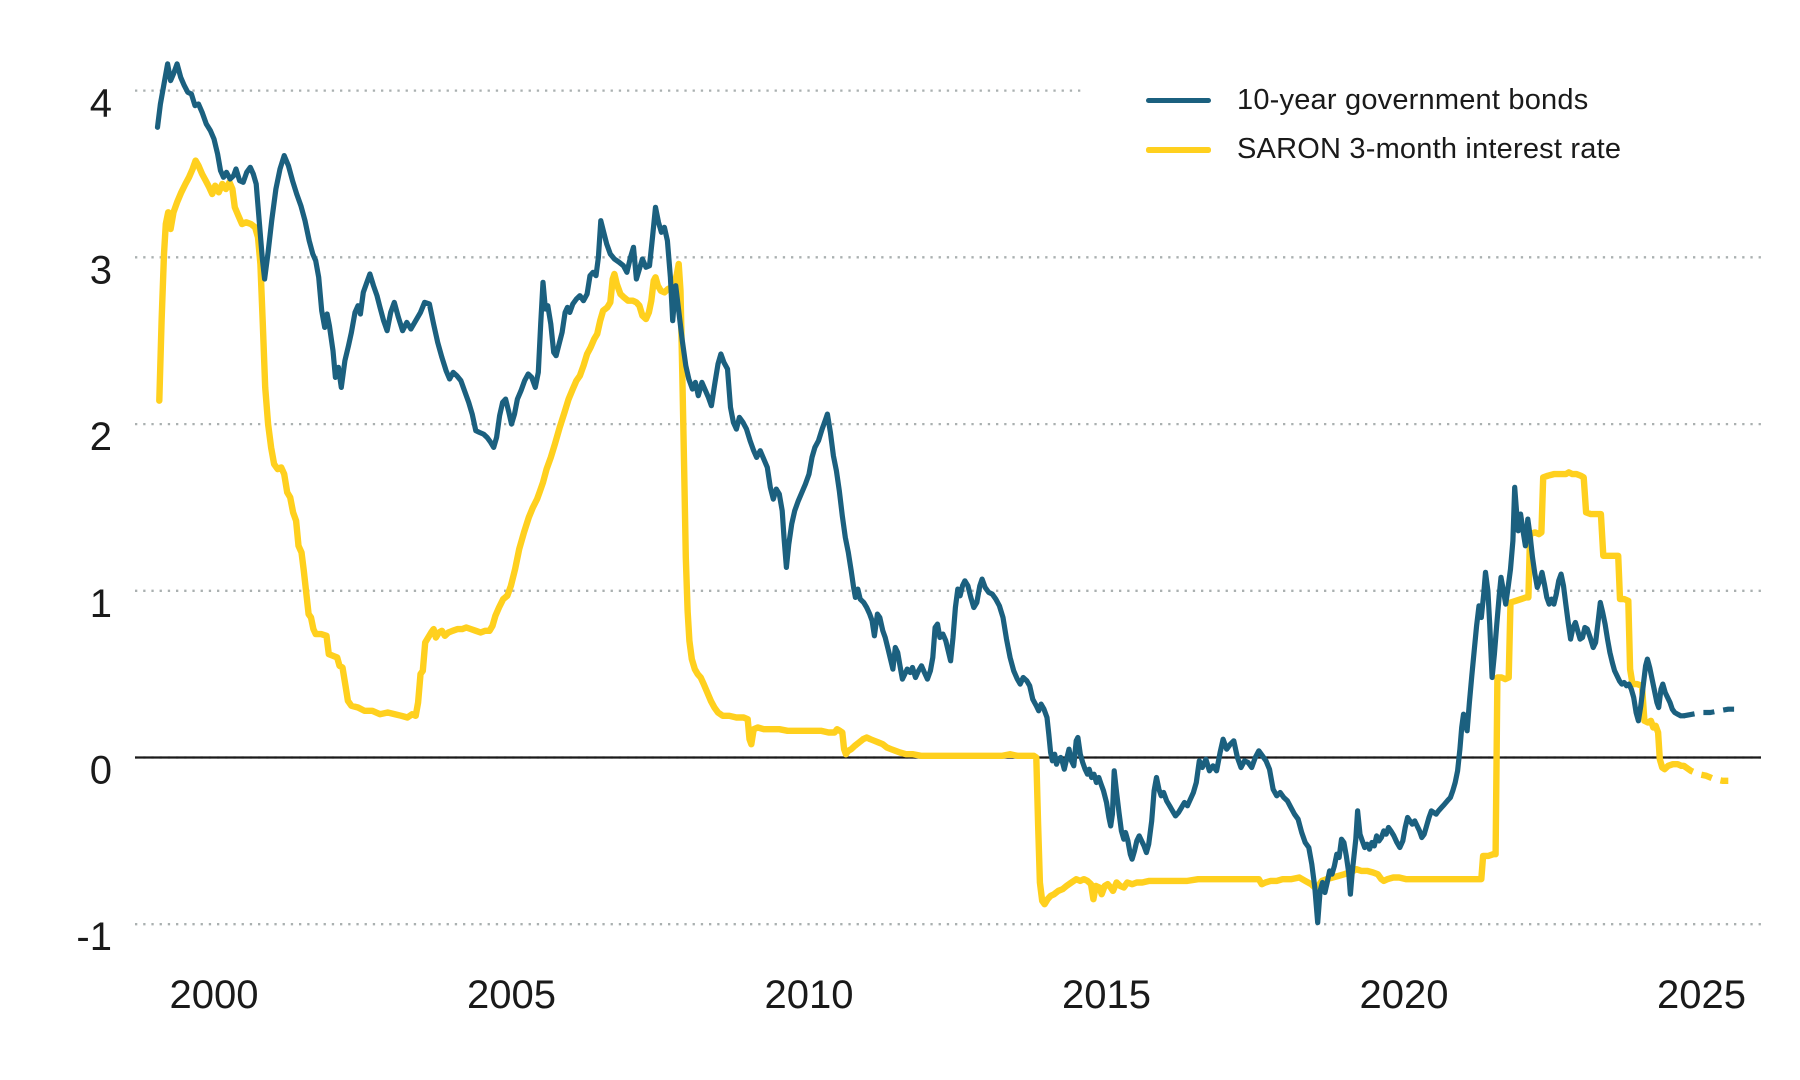 Image resolution: width=1800 pixels, height=1080 pixels. Describe the element at coordinates (101, 604) in the screenshot. I see `y-axis-tick-label-1: 1` at that location.